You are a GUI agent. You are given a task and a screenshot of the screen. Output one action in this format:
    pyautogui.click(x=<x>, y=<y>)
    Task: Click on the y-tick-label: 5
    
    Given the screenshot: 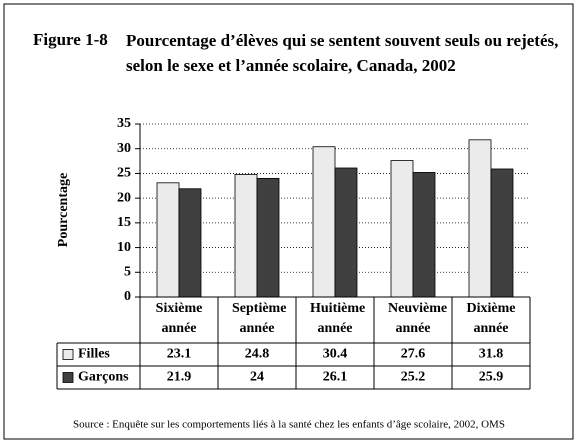 What is the action you would take?
    pyautogui.click(x=127, y=272)
    